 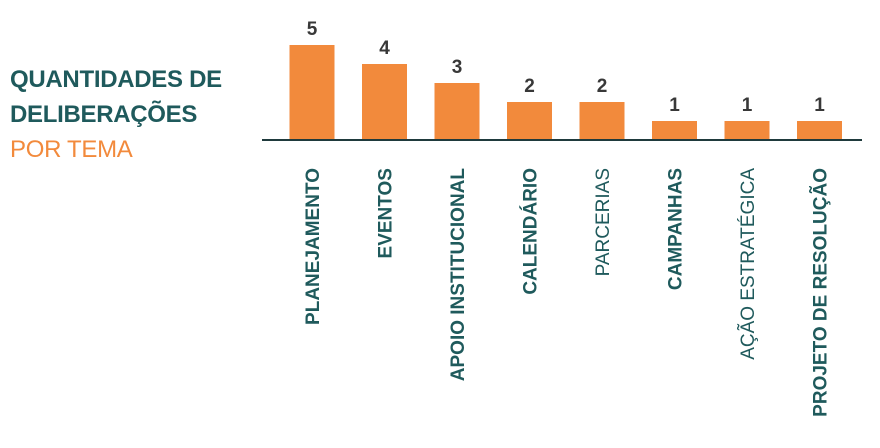 I want to click on value-label-2: 3, so click(x=457, y=67).